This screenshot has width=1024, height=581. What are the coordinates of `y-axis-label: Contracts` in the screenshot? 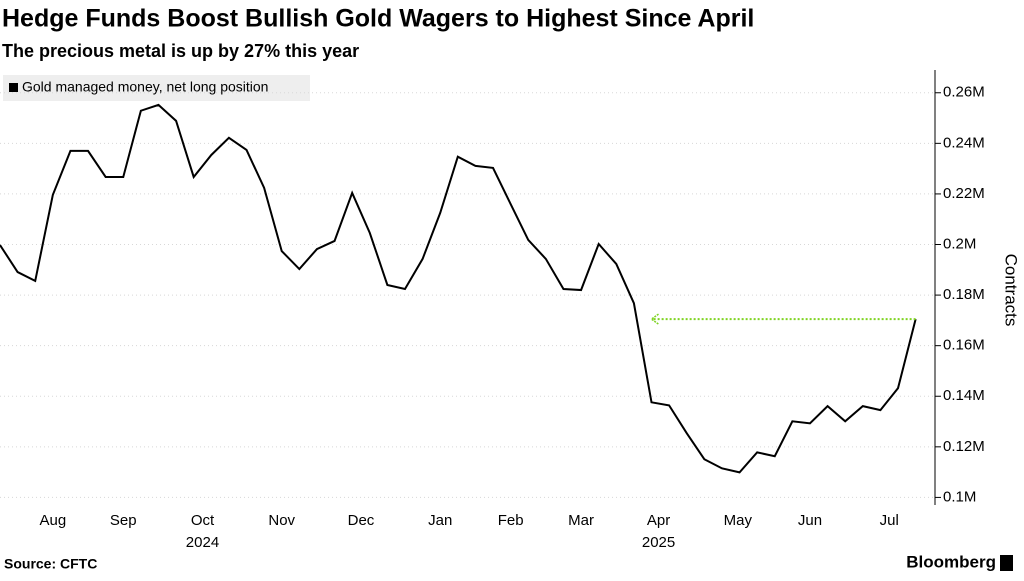 It's located at (1011, 290).